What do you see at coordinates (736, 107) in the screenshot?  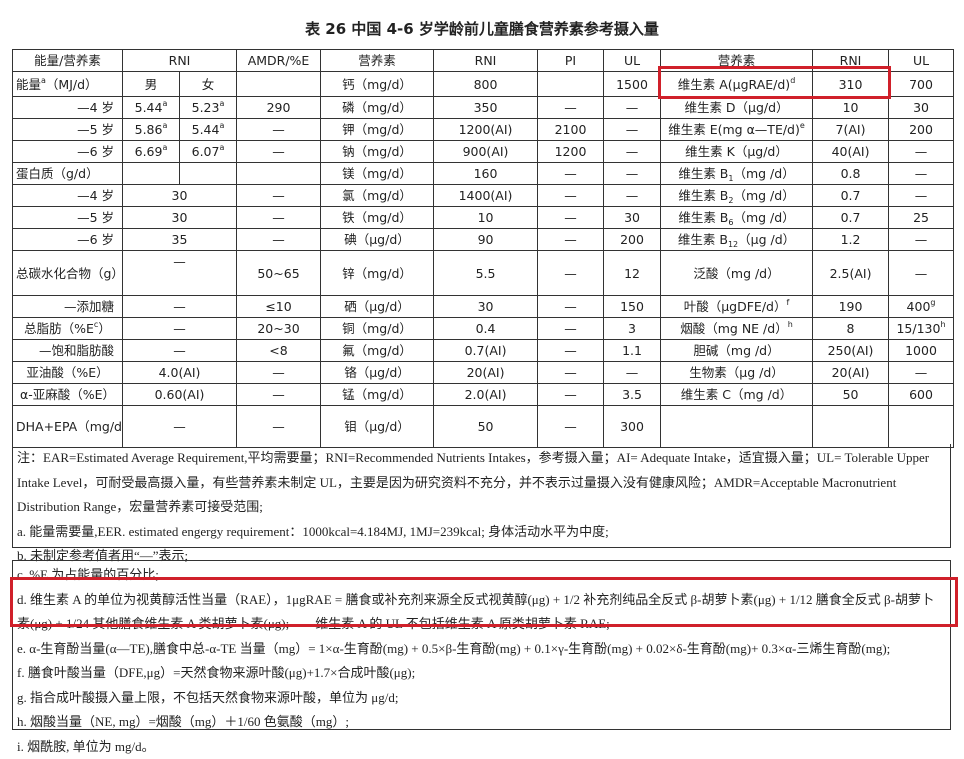 I see `cell-text: 维生素 D（μg/d）` at bounding box center [736, 107].